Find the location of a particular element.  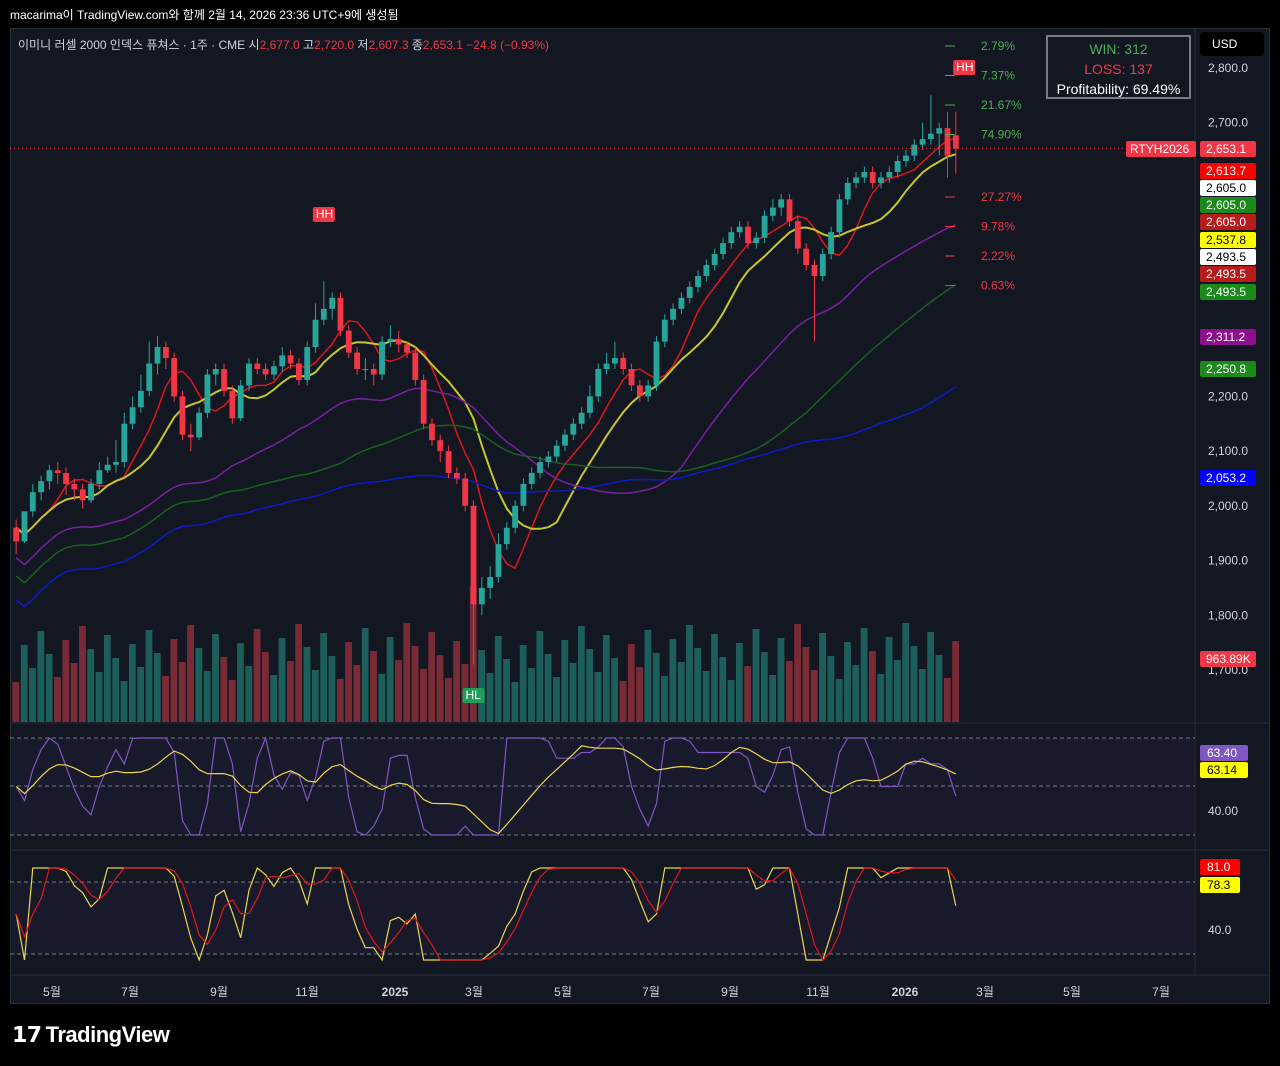

high-label: 고 is located at coordinates (308, 45).